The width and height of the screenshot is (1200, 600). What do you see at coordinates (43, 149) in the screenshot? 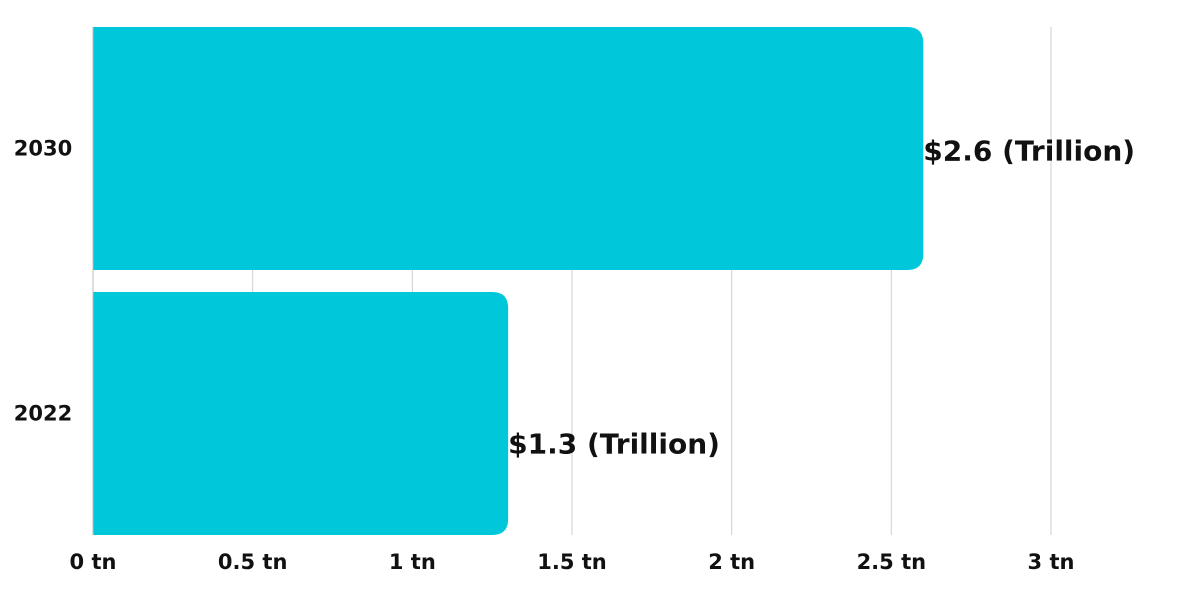
I see `category-label: 2030` at bounding box center [43, 149].